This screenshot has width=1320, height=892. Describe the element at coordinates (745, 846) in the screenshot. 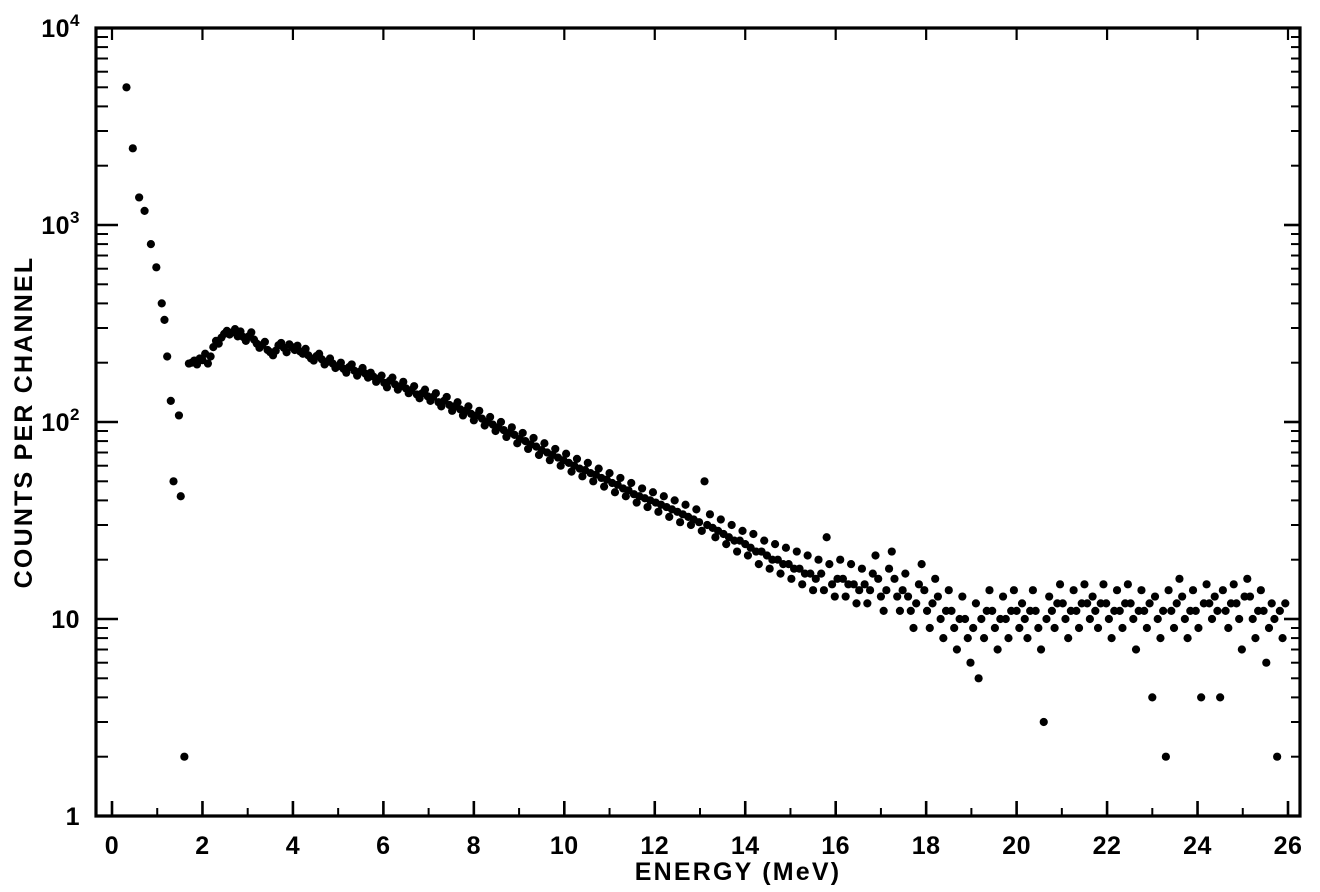

I see `x-tick-label: 14` at that location.